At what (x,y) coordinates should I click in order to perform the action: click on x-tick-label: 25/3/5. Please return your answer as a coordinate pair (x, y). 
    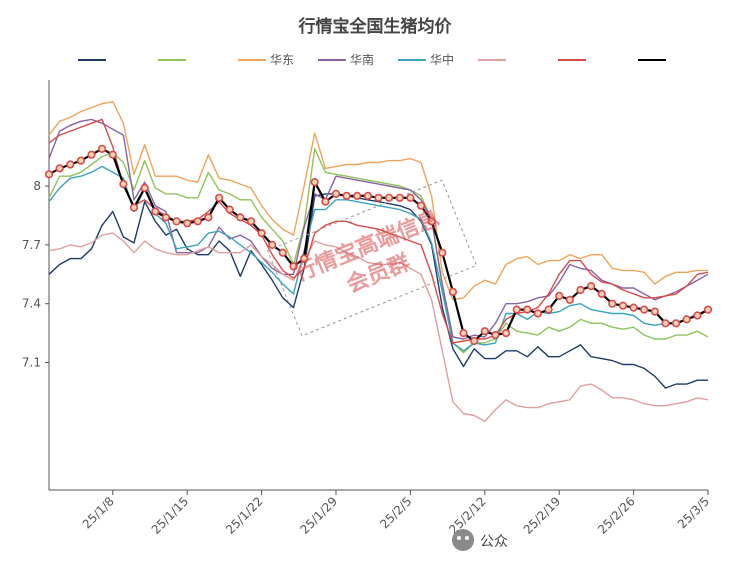
    Looking at the image, I should click on (693, 512).